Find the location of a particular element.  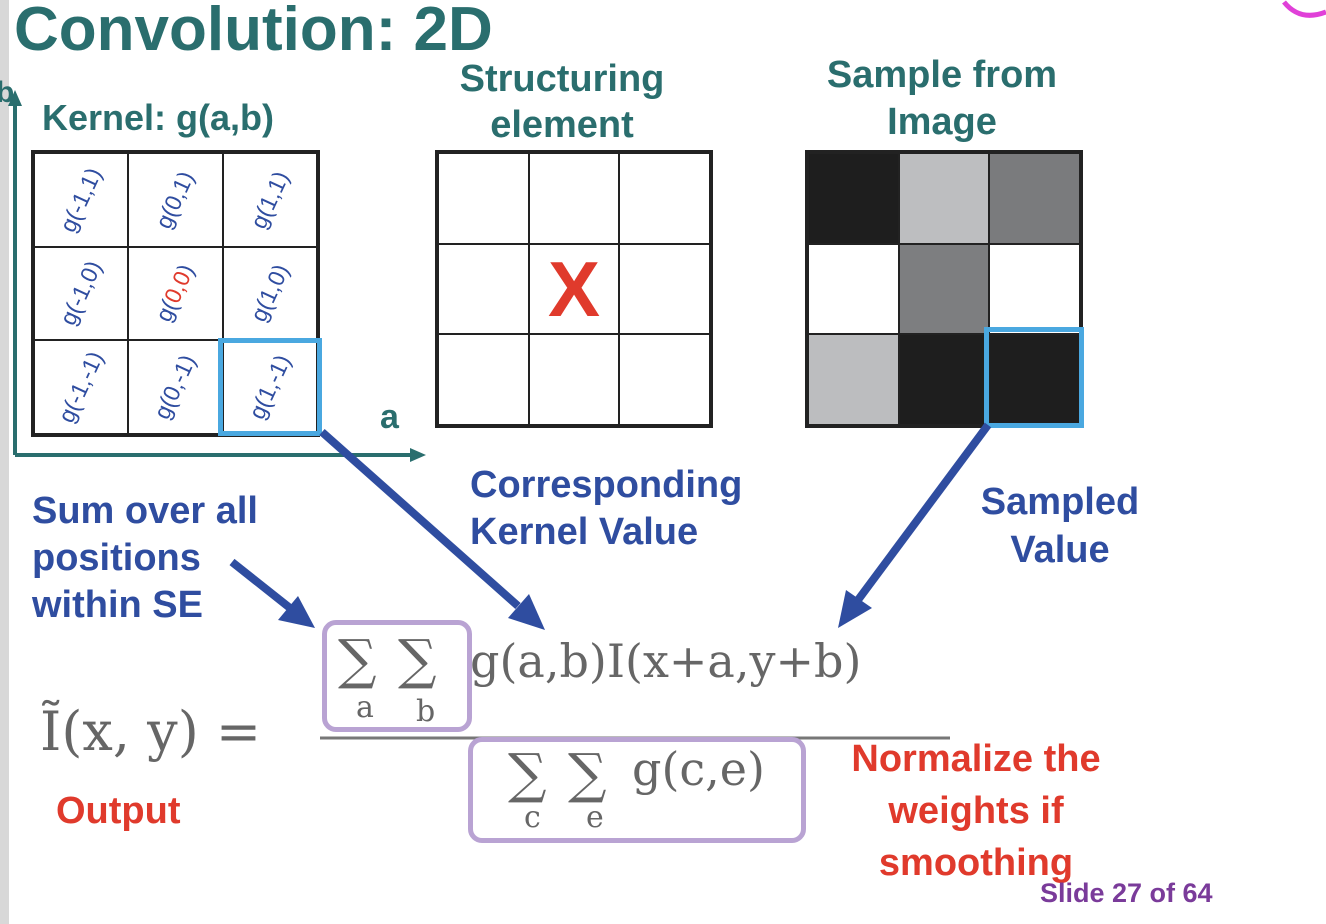

sum-annotation: Sum over all positions within SE is located at coordinates (145, 558).